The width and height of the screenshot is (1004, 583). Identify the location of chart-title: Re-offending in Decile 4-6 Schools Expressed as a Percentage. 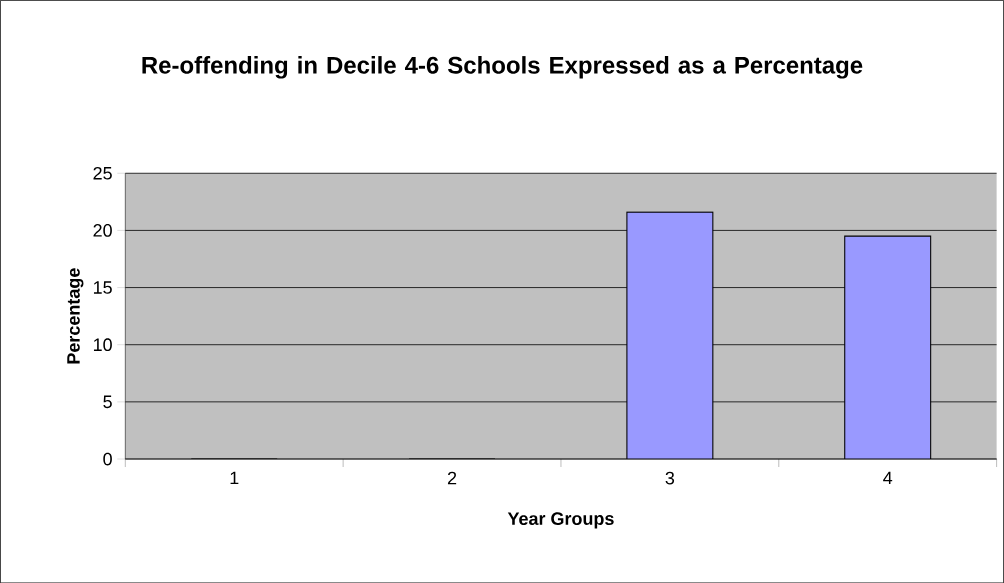
(502, 67).